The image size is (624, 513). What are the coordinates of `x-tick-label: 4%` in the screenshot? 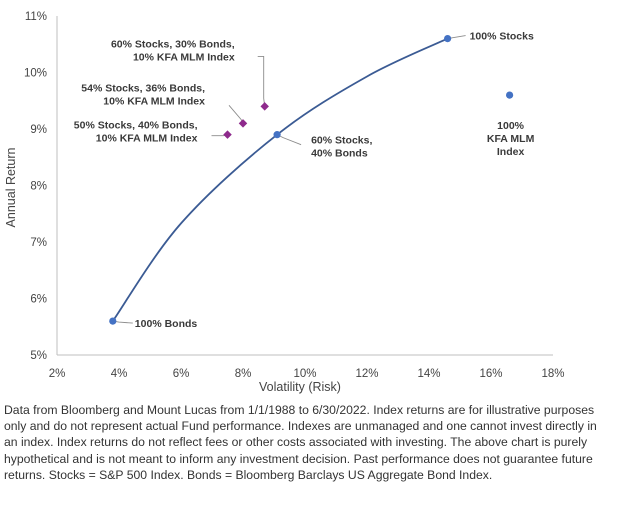 It's located at (119, 374).